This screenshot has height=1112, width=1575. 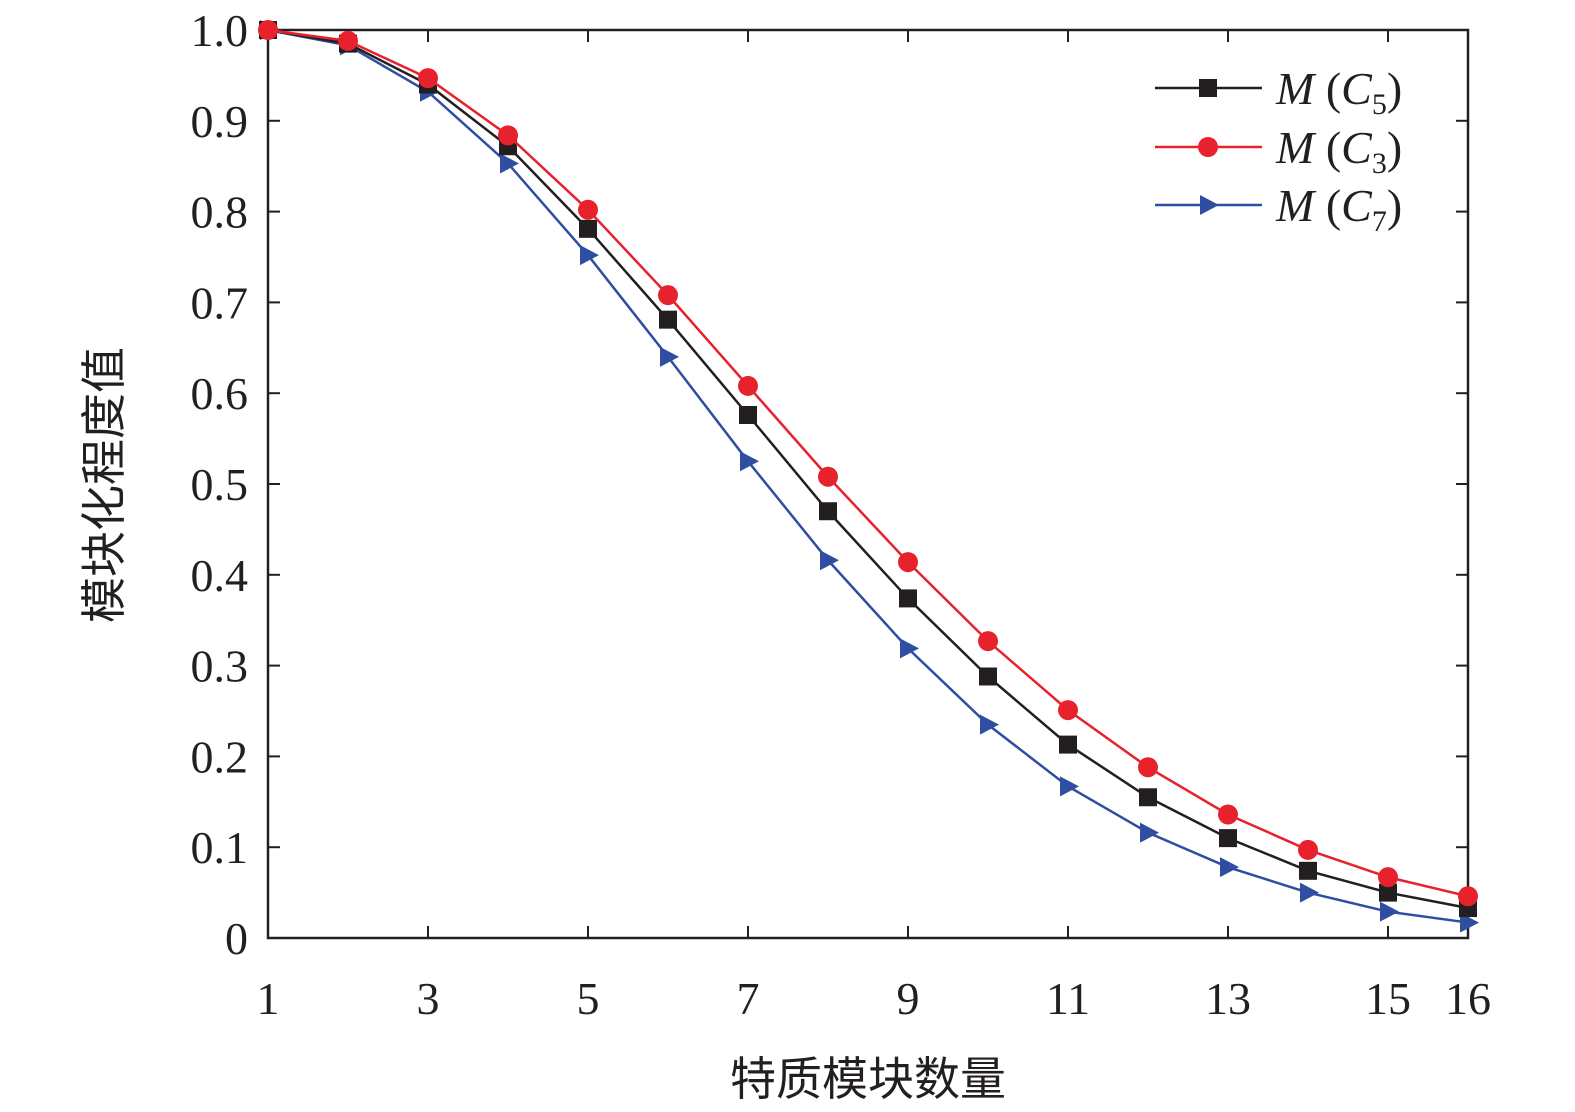 I want to click on x-tick-label: 11, so click(x=1068, y=998).